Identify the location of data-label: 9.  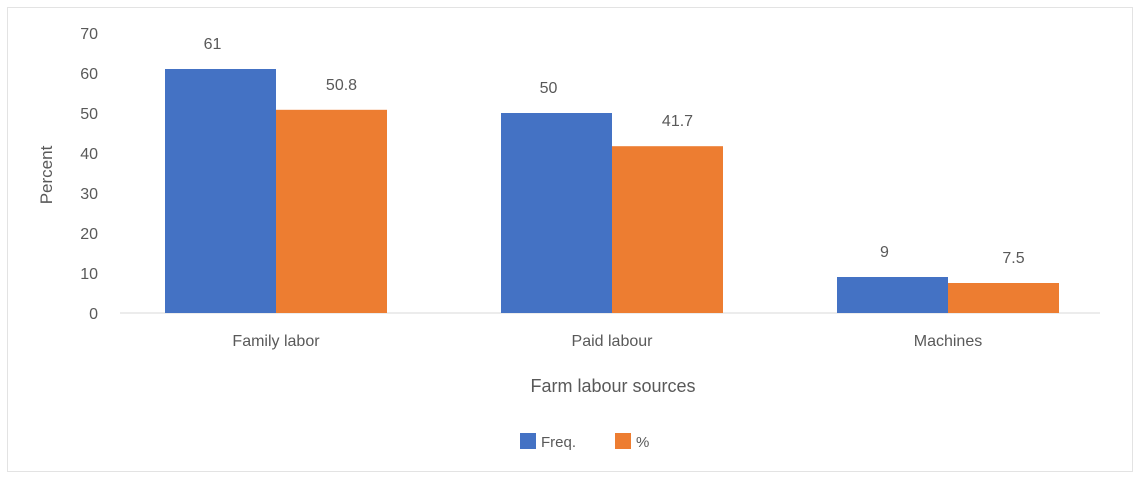
(884, 252).